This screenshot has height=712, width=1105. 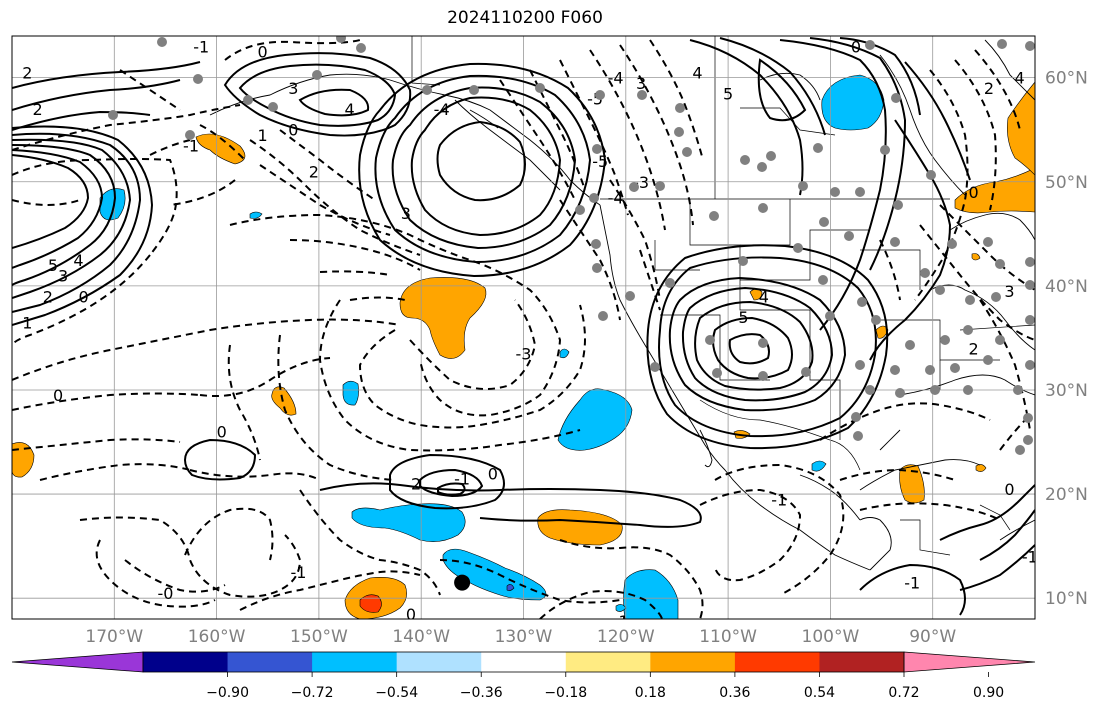 What do you see at coordinates (524, 354) in the screenshot?
I see `contour-label: -3` at bounding box center [524, 354].